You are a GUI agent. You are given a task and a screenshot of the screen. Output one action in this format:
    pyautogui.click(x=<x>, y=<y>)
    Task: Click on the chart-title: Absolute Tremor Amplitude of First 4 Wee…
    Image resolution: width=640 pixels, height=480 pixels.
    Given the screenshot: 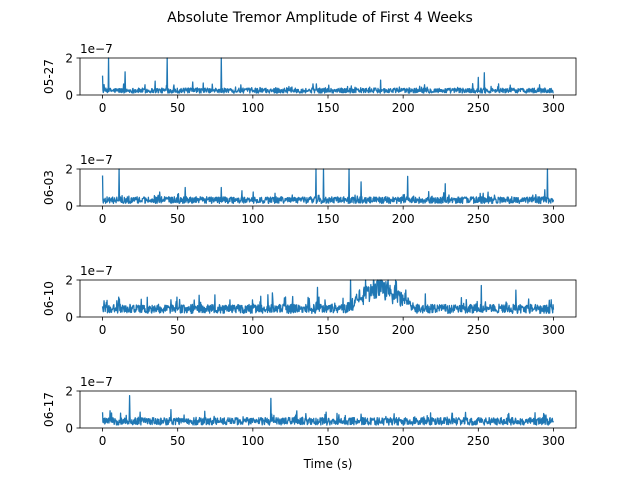 What is the action you would take?
    pyautogui.click(x=320, y=18)
    